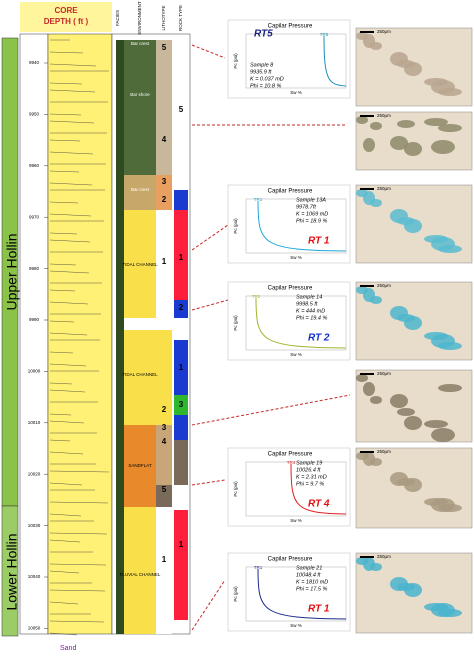  Describe the element at coordinates (140, 94) in the screenshot. I see `environment-label: Bar shore` at that location.